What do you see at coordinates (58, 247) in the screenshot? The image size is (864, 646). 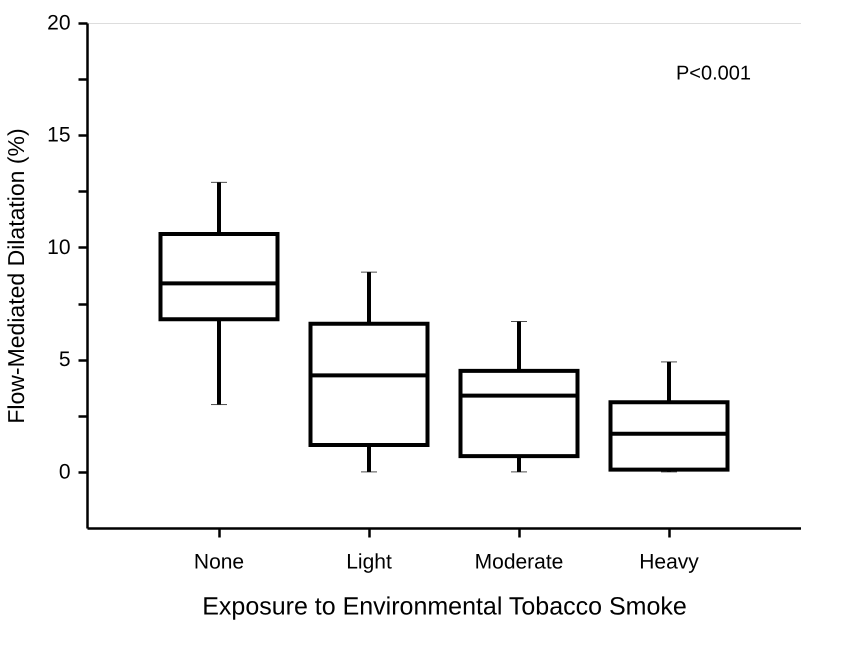 I see `y-tick-label: 10` at bounding box center [58, 247].